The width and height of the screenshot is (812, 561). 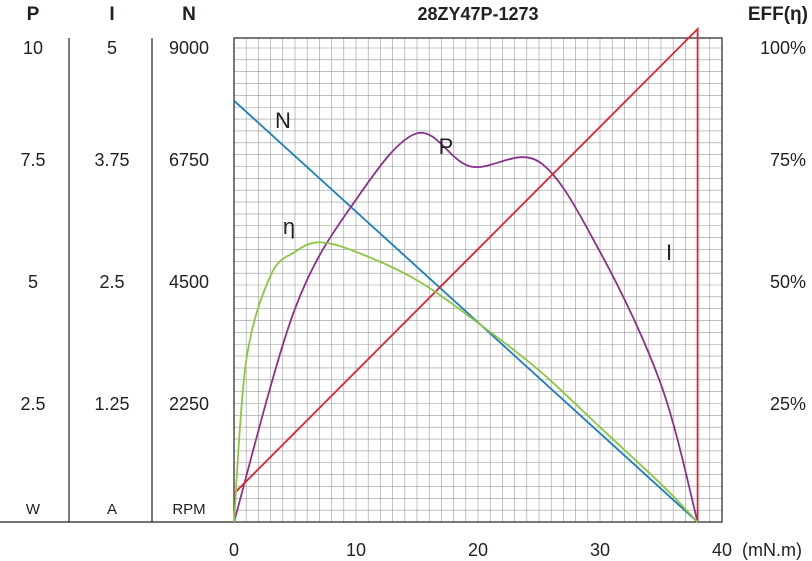 I want to click on axis-unit-w: W, so click(x=33, y=509).